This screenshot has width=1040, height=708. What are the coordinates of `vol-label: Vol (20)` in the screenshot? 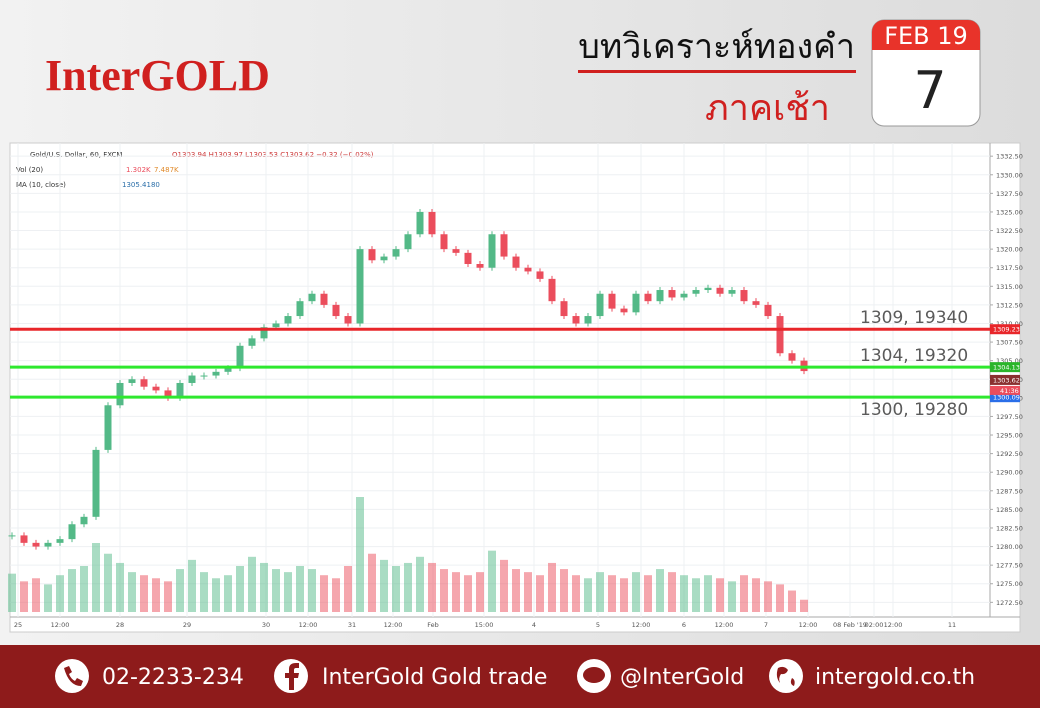 It's located at (29, 170).